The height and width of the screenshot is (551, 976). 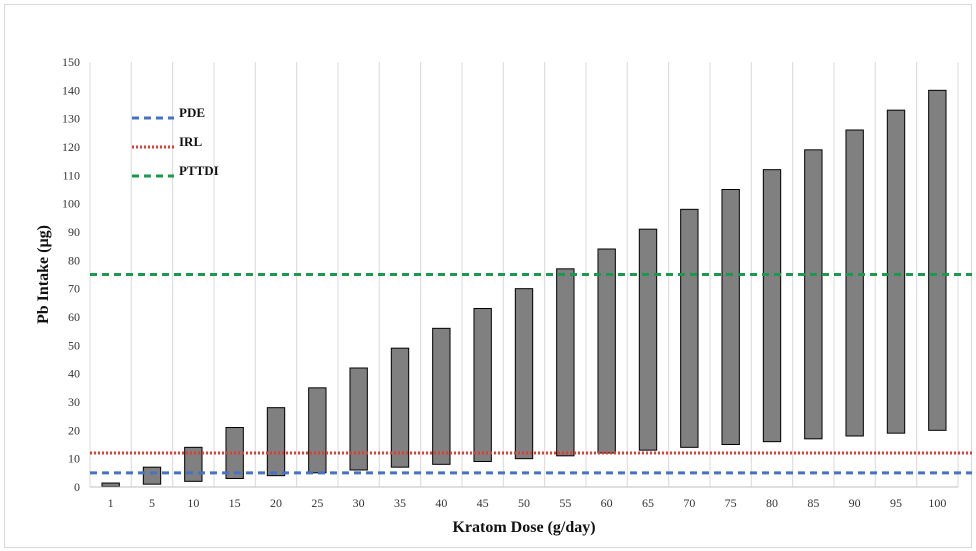 What do you see at coordinates (71, 90) in the screenshot?
I see `y-tick-label: 140` at bounding box center [71, 90].